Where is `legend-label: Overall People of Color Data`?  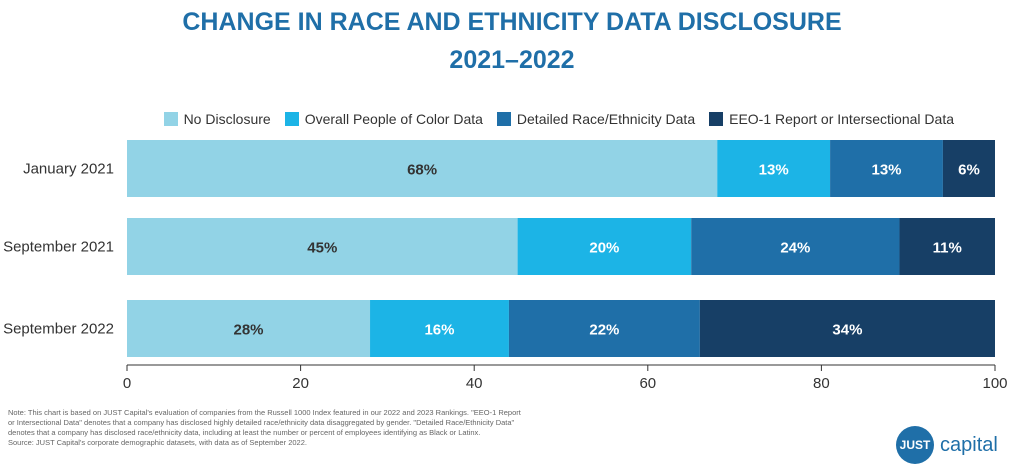 legend-label: Overall People of Color Data is located at coordinates (393, 119).